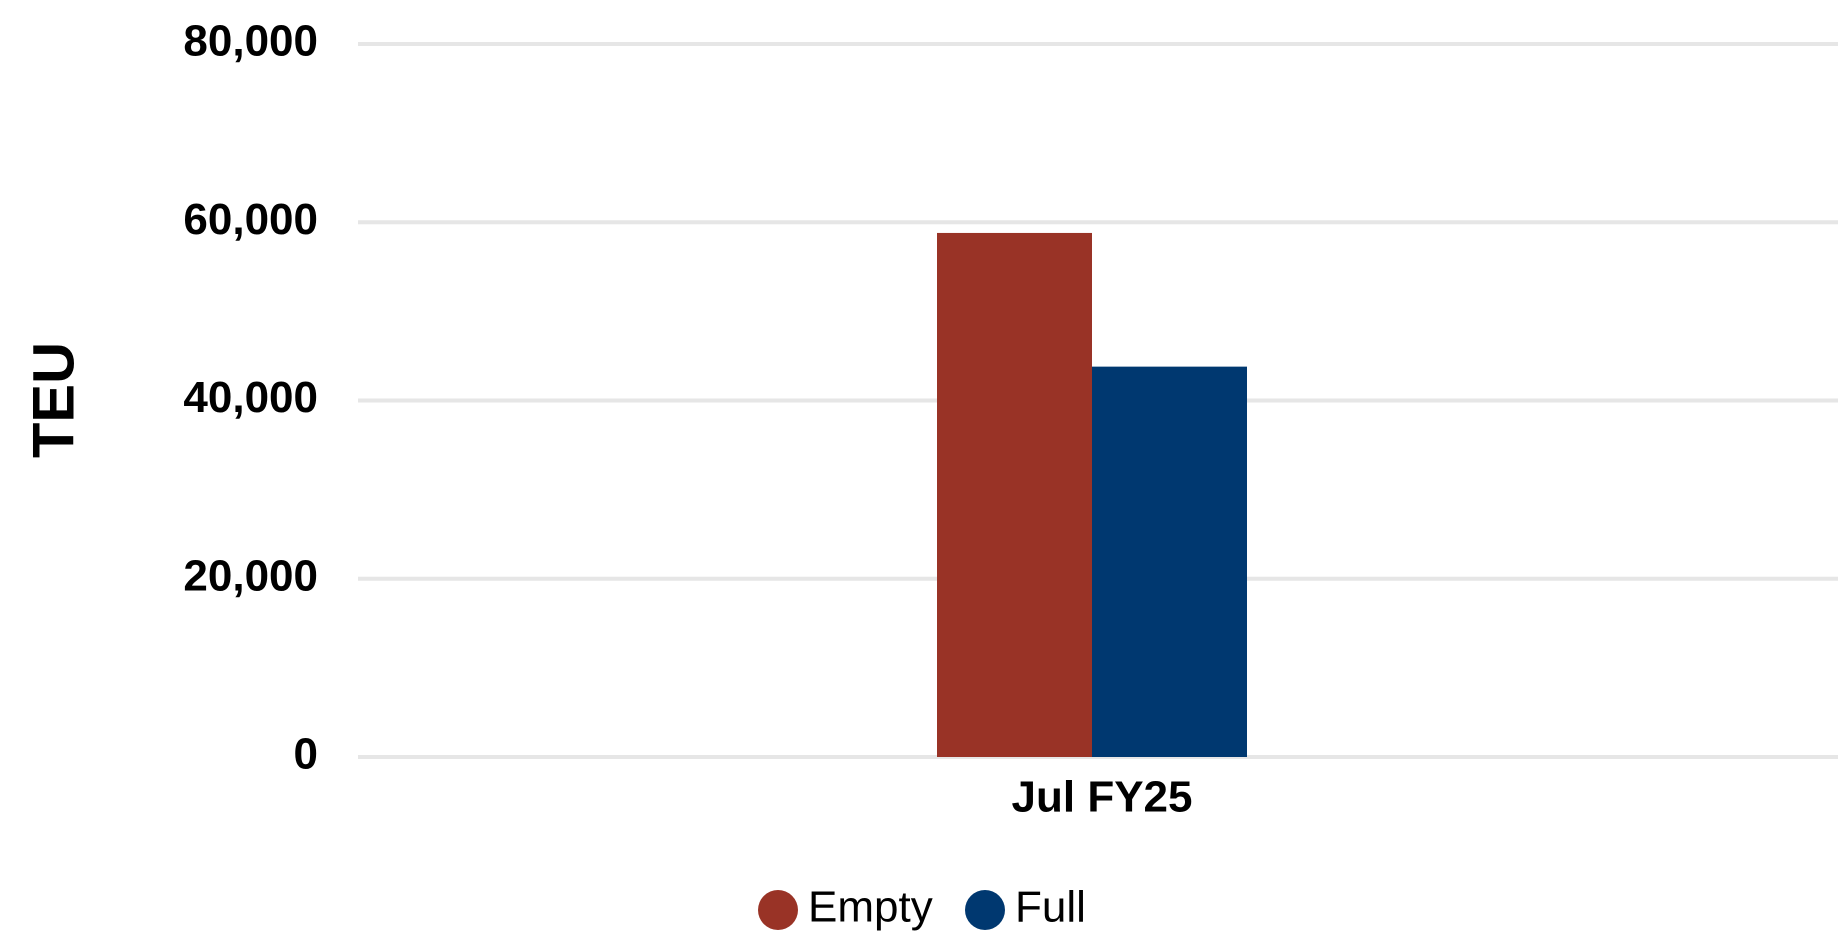 The width and height of the screenshot is (1848, 941). Describe the element at coordinates (985, 910) in the screenshot. I see `legend-swatch-full` at that location.